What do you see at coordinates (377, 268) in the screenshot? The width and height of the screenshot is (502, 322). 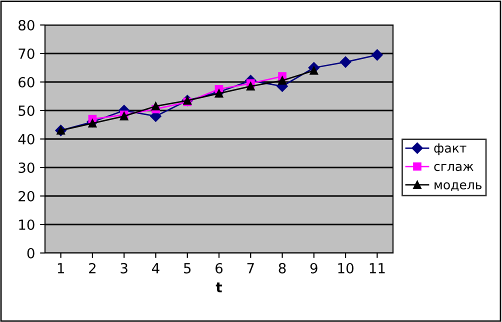 I see `x-tick-label: 11` at bounding box center [377, 268].